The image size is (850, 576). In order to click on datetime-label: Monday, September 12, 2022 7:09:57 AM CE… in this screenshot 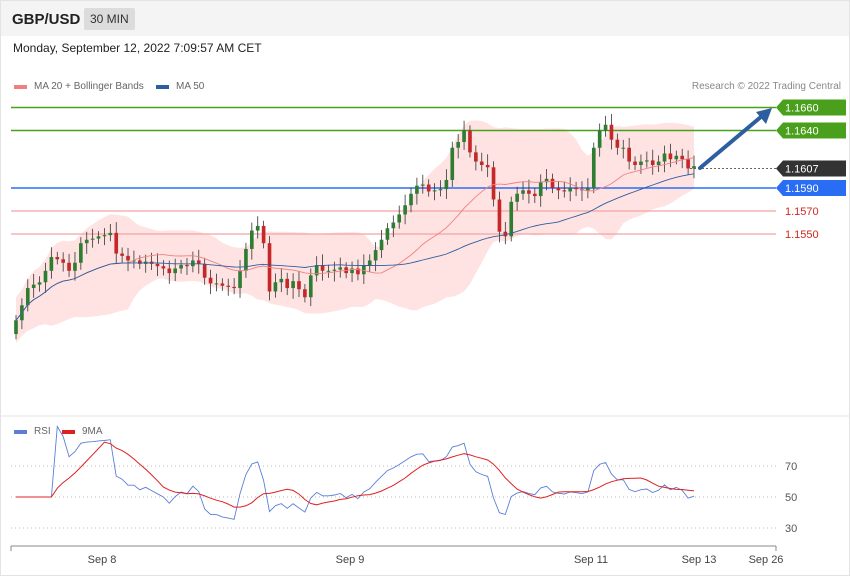, I will do `click(137, 48)`.